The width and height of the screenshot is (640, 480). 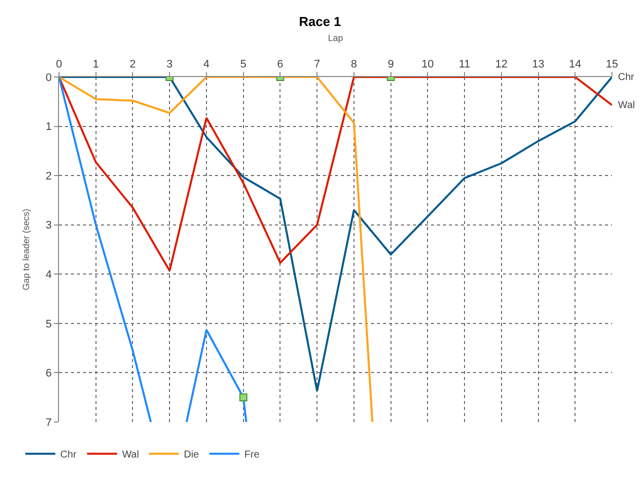 I want to click on y-tick-label: 0, so click(x=49, y=78).